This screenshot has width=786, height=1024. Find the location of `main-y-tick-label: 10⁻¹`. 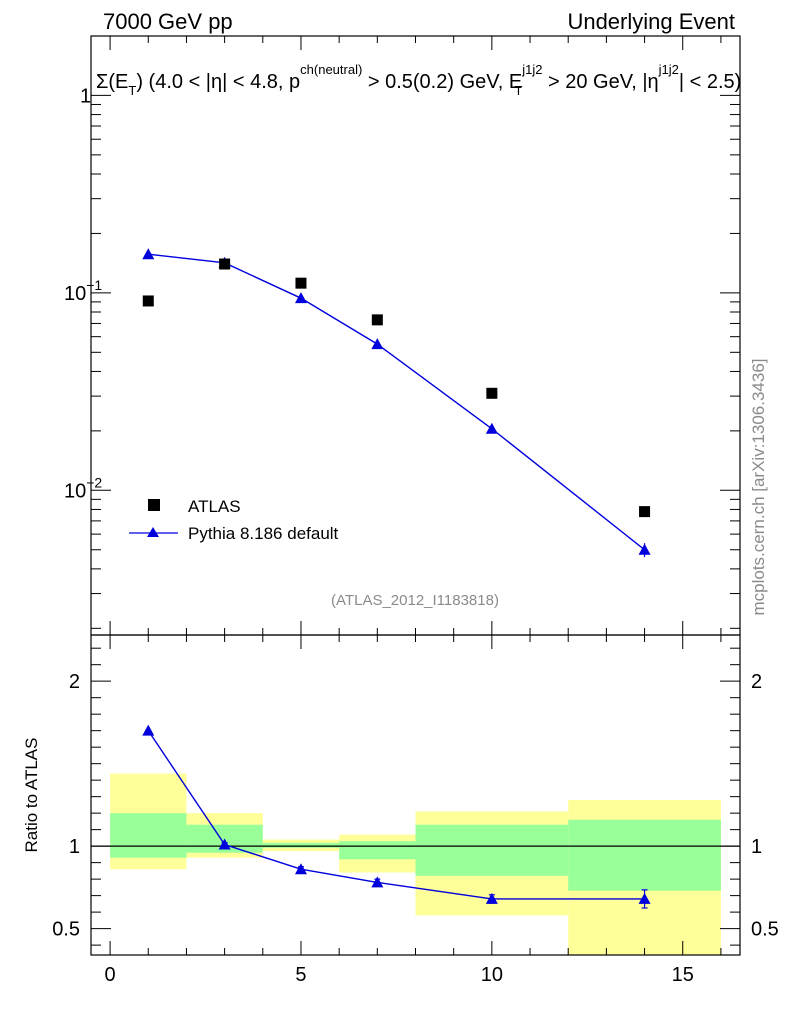

main-y-tick-label: 10⁻¹ is located at coordinates (83, 291).